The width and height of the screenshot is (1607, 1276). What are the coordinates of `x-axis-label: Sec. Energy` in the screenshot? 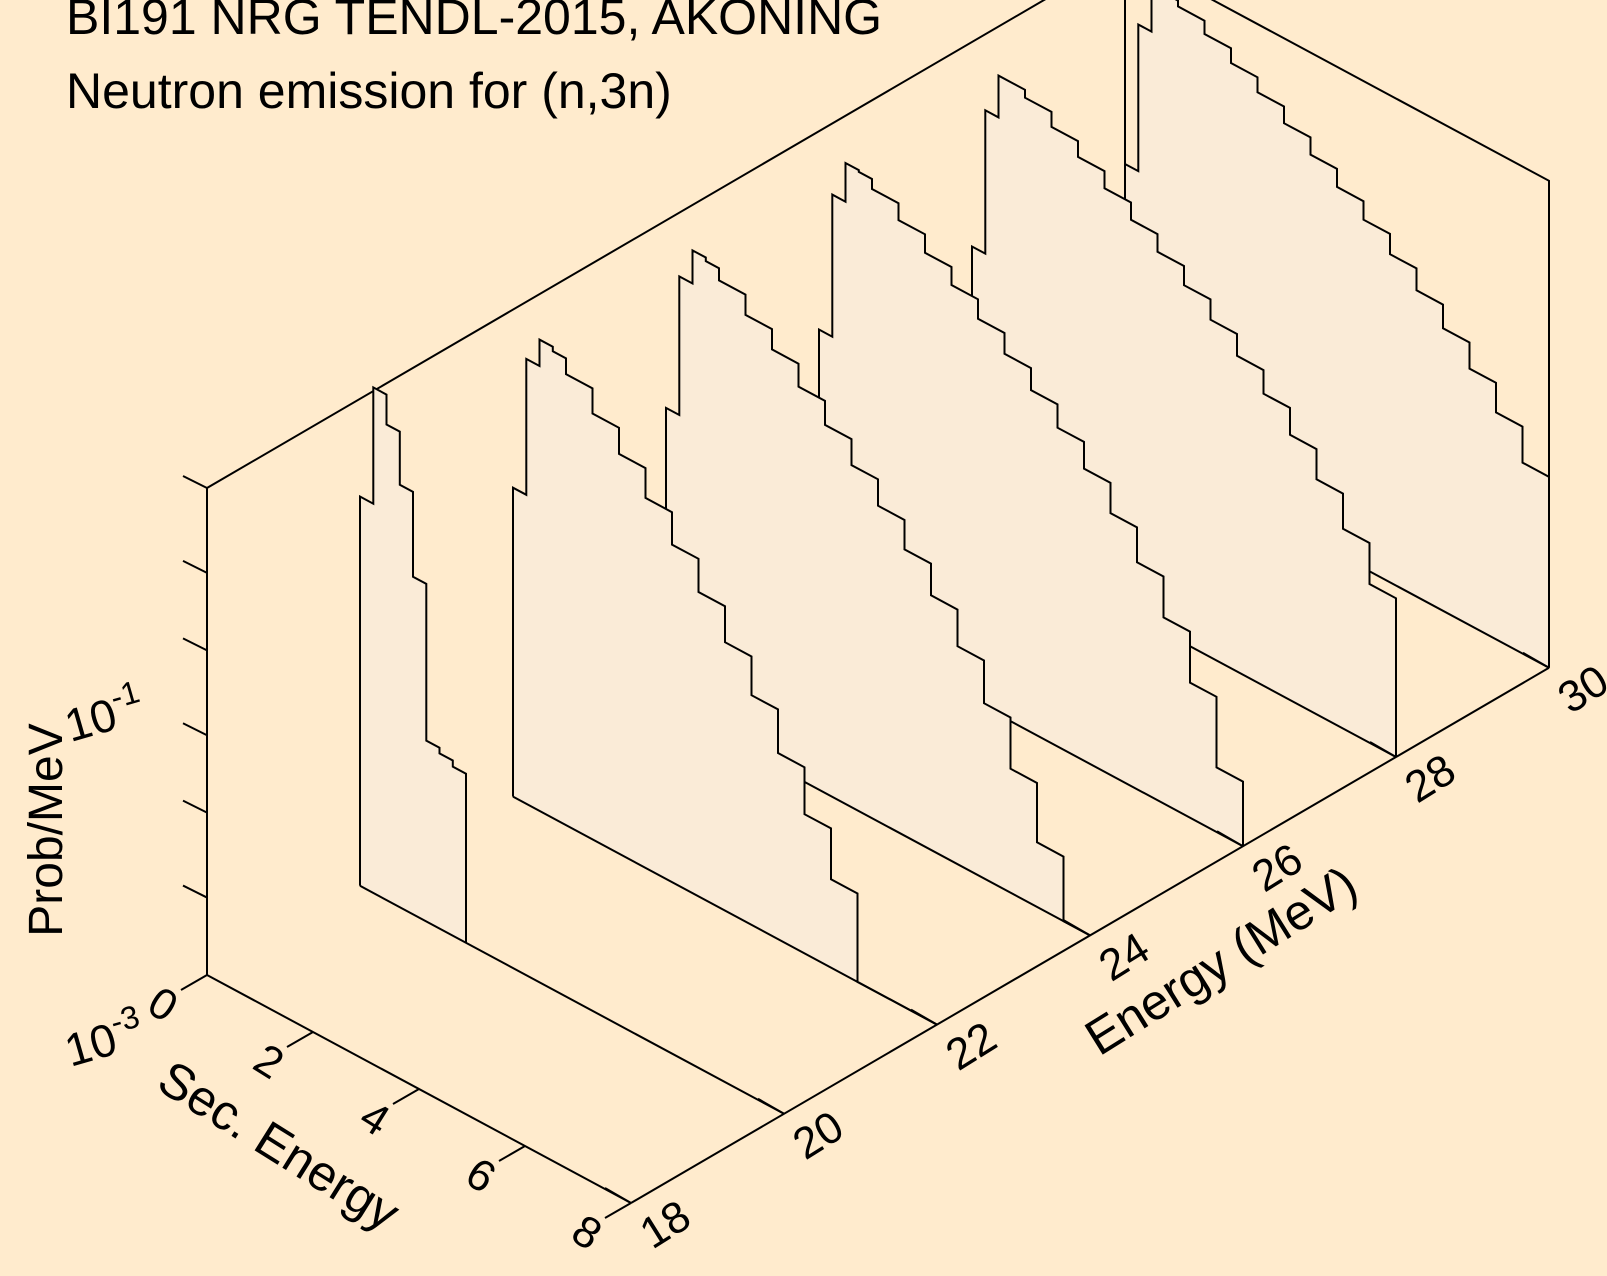 It's located at (279, 1146).